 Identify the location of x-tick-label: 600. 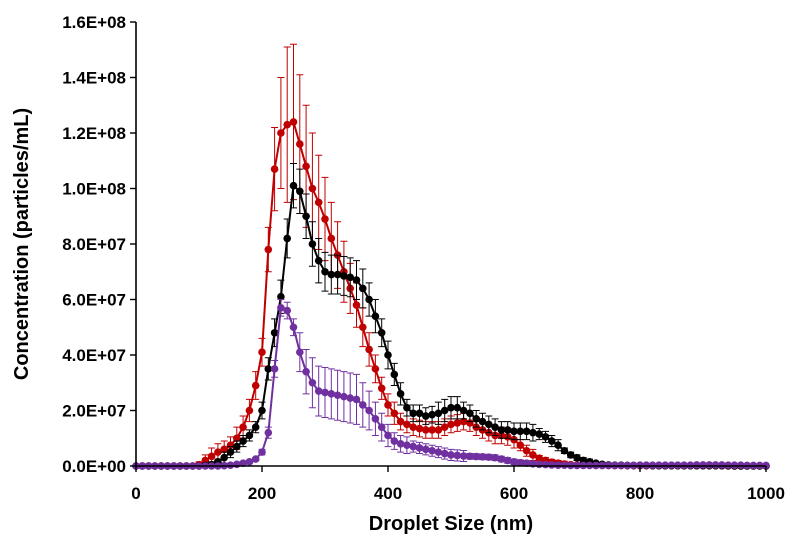
(514, 493).